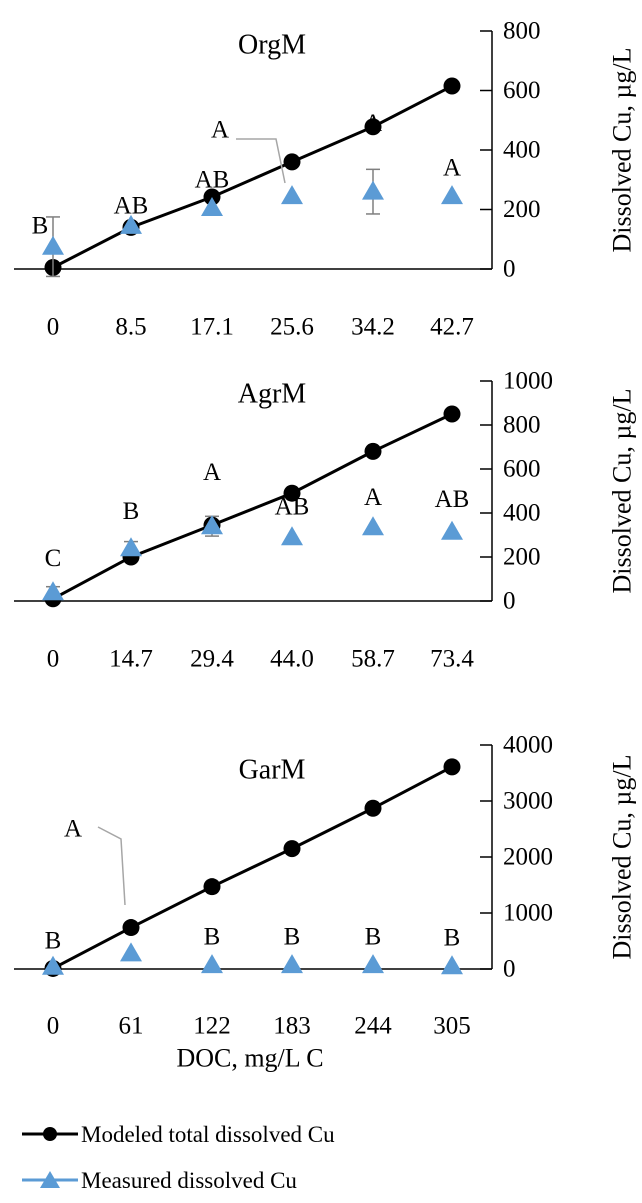  I want to click on legend-item-measured: Measured dissolved Cu, so click(159, 1180).